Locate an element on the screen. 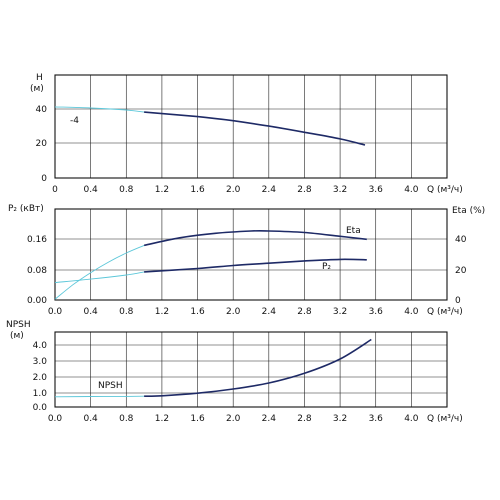 The height and width of the screenshot is (500, 500). y-tick-label: 1.0 is located at coordinates (40, 394).